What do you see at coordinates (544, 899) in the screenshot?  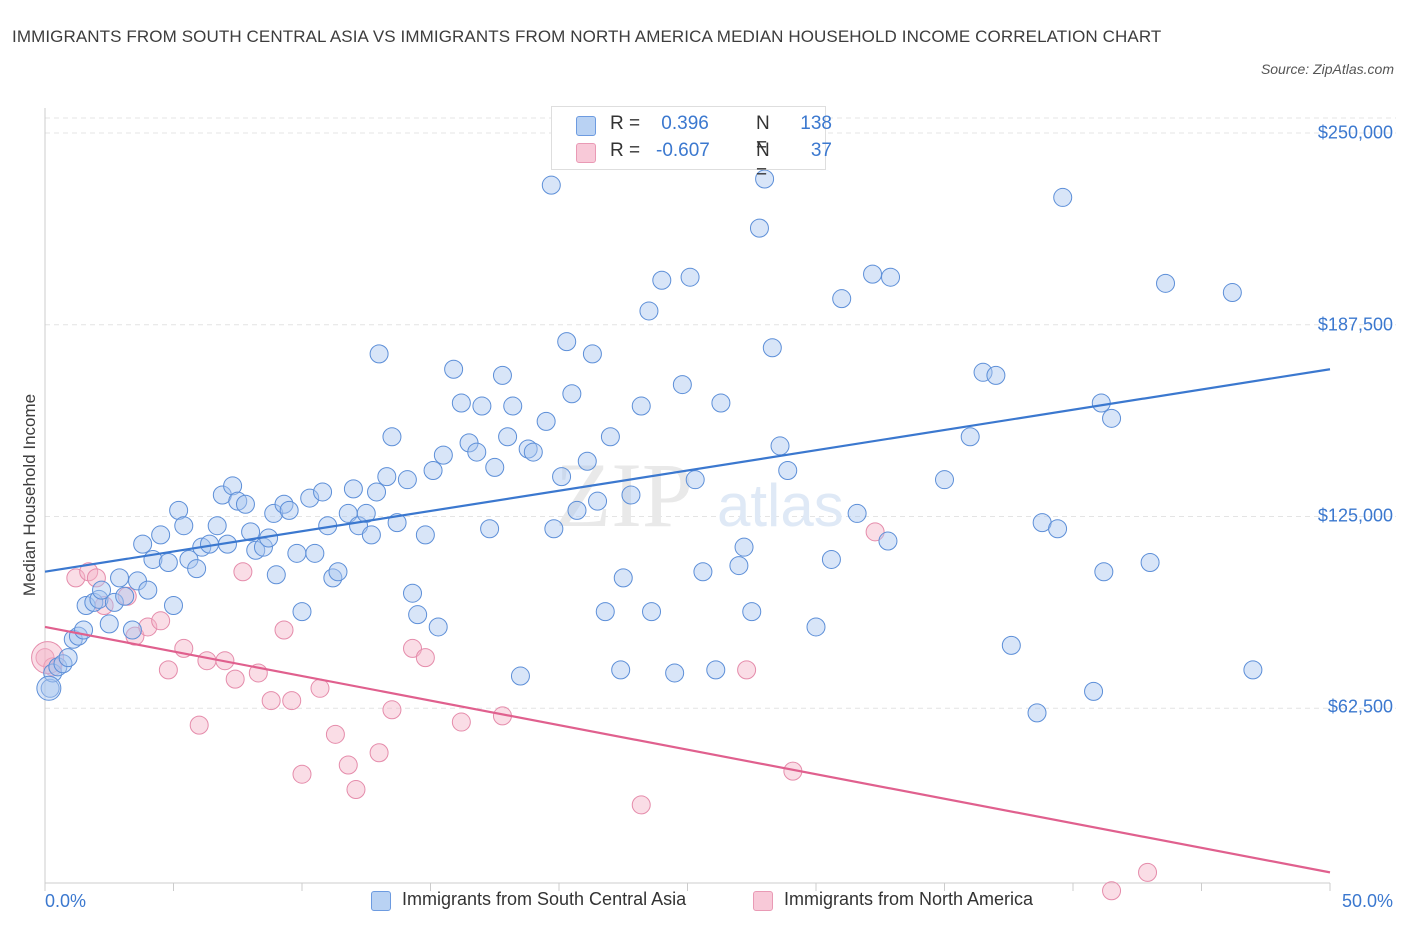 I see `legend-label: Immigrants from South Central Asia` at bounding box center [544, 899].